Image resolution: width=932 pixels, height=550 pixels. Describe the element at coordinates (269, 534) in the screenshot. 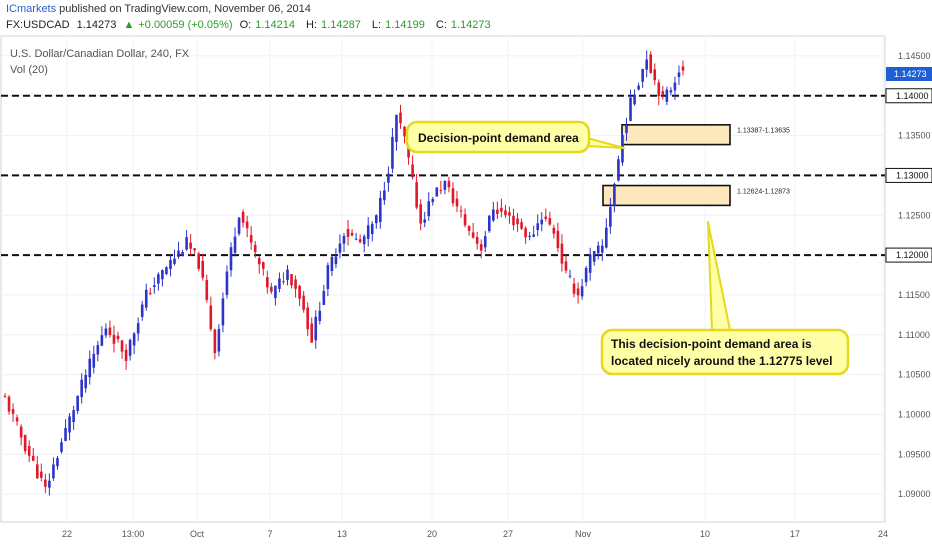

I see `x-tick-label: 7` at that location.